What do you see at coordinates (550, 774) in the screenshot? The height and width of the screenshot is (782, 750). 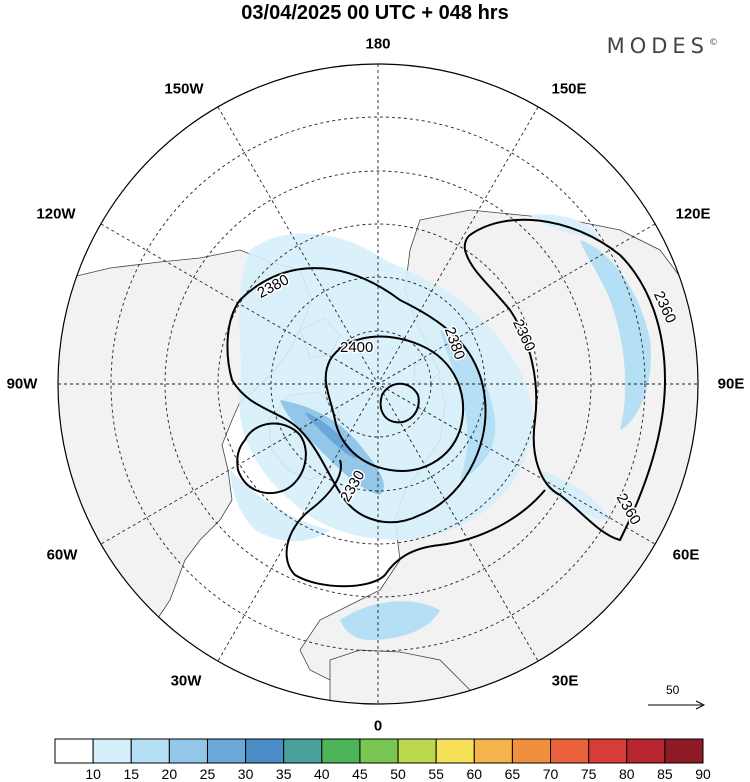 I see `colorbar-tick-label: 70` at bounding box center [550, 774].